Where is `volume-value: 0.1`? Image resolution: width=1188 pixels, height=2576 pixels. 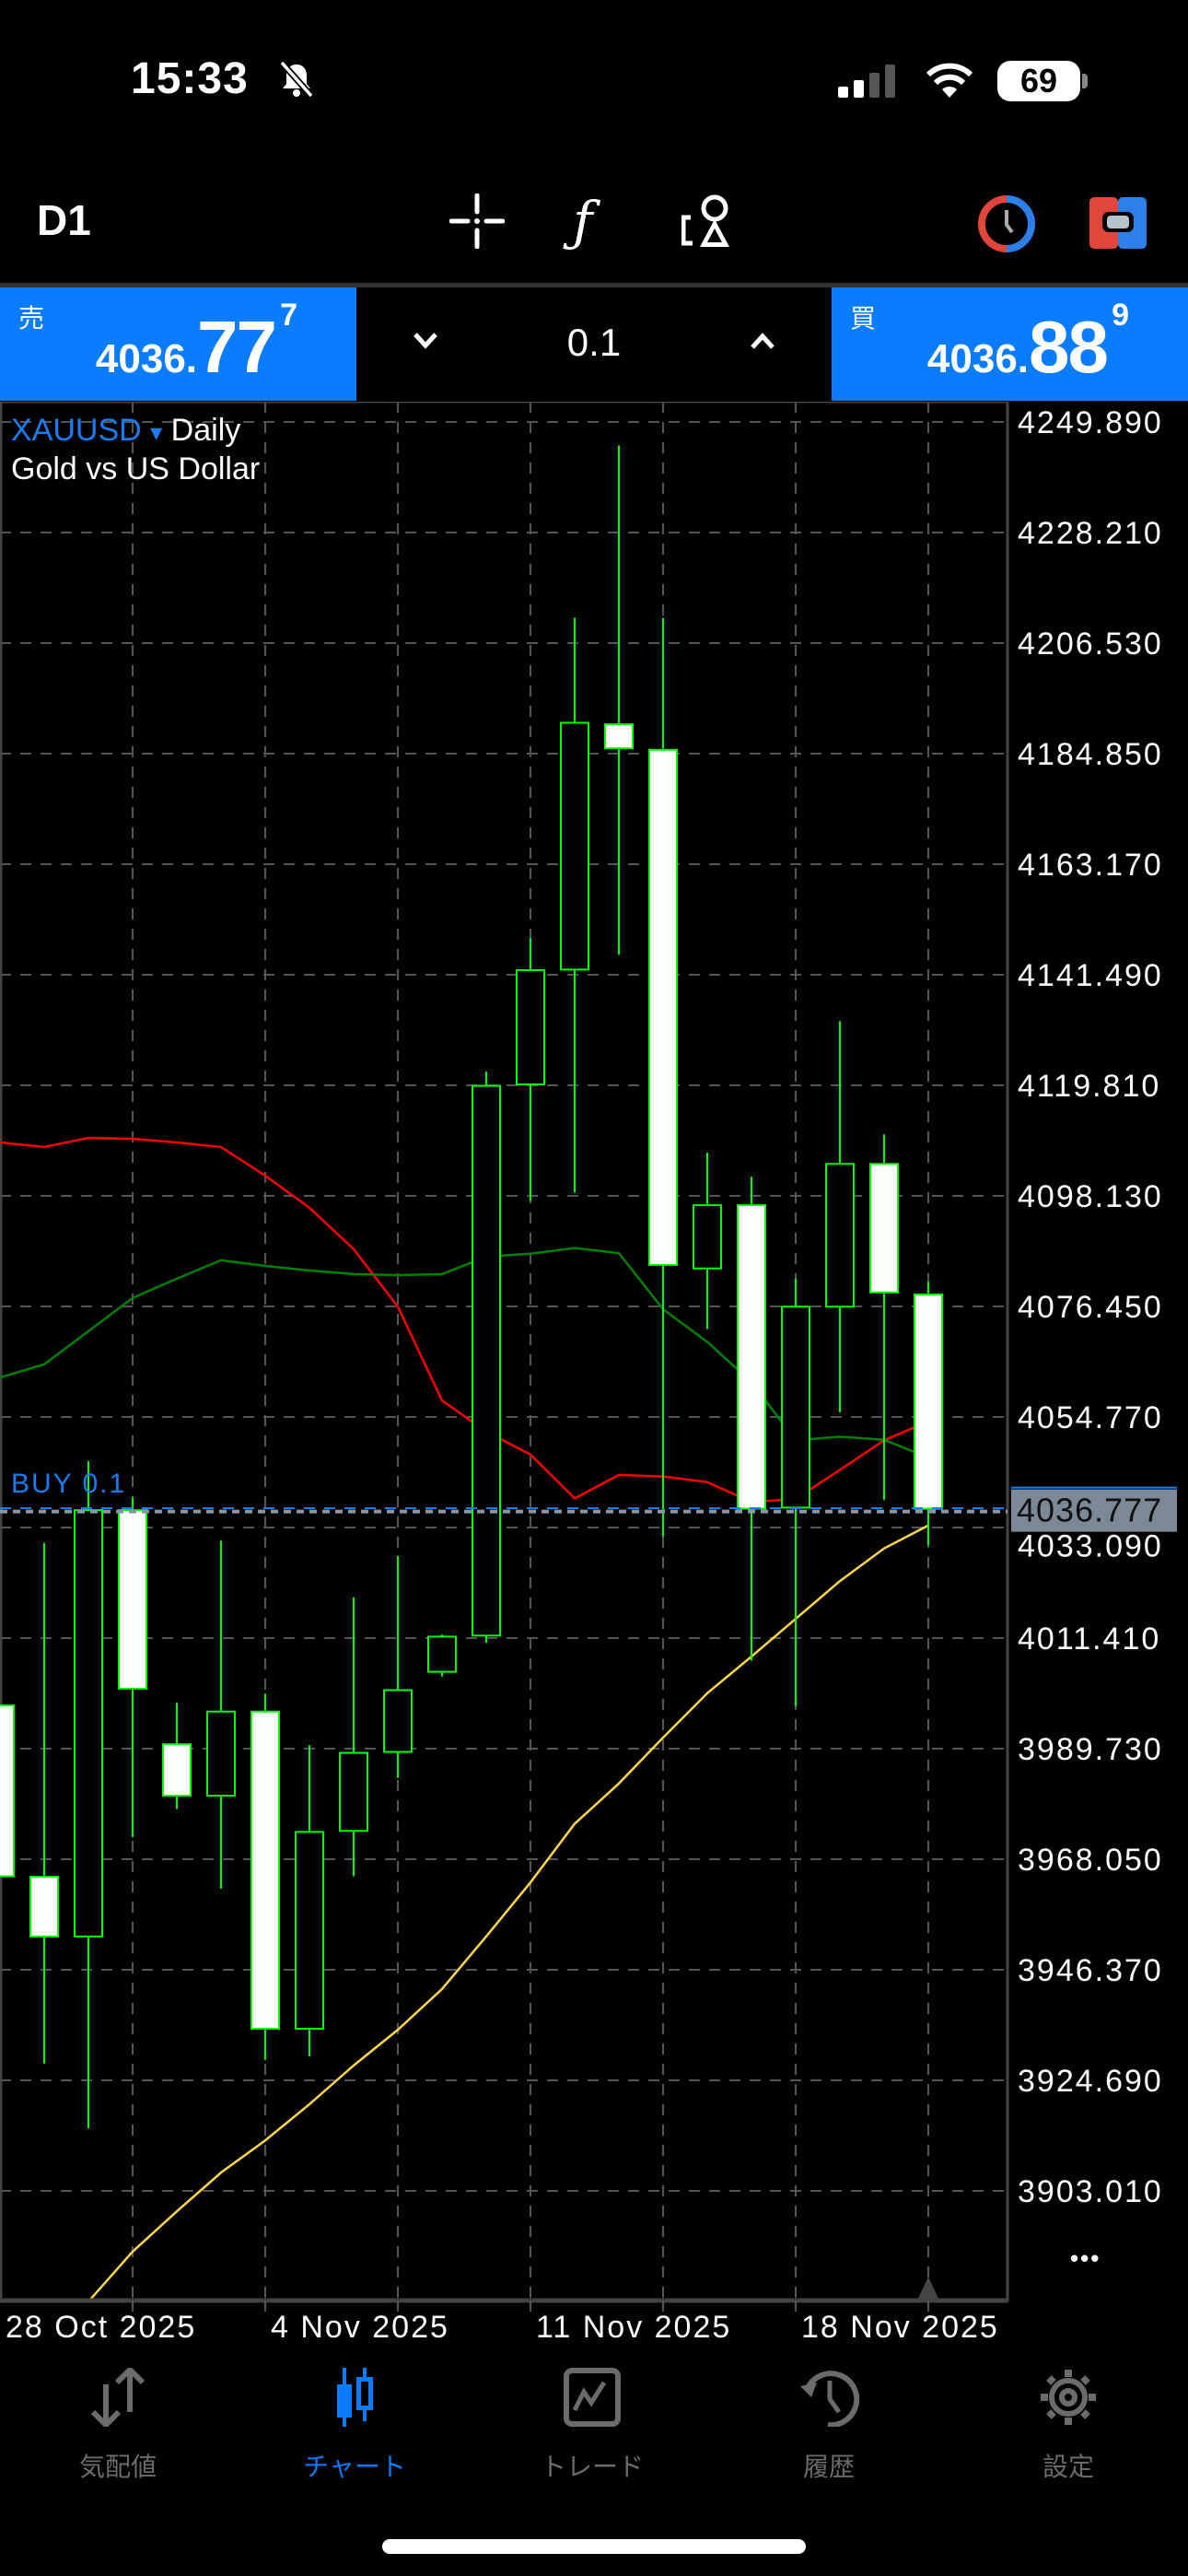 volume-value: 0.1 is located at coordinates (594, 342).